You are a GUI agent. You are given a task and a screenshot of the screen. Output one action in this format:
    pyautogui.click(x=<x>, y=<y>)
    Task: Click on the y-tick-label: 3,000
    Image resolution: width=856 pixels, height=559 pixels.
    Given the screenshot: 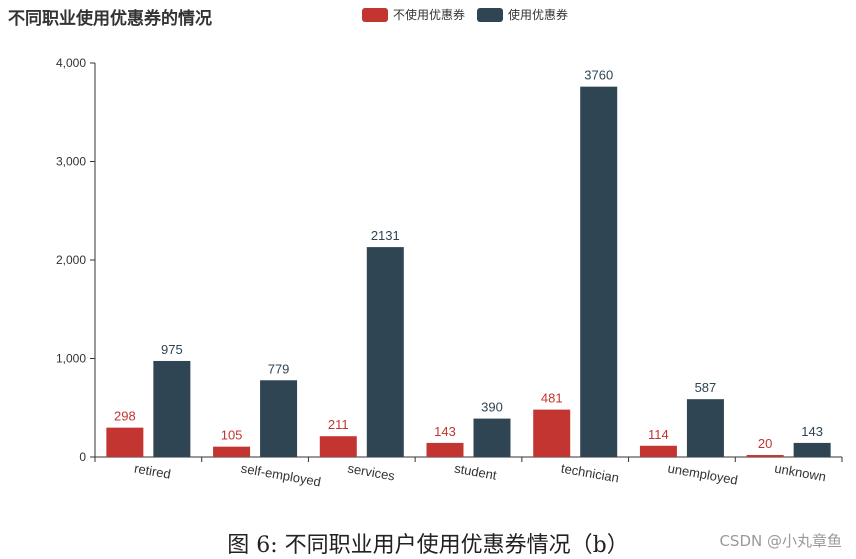 What is the action you would take?
    pyautogui.click(x=71, y=162)
    